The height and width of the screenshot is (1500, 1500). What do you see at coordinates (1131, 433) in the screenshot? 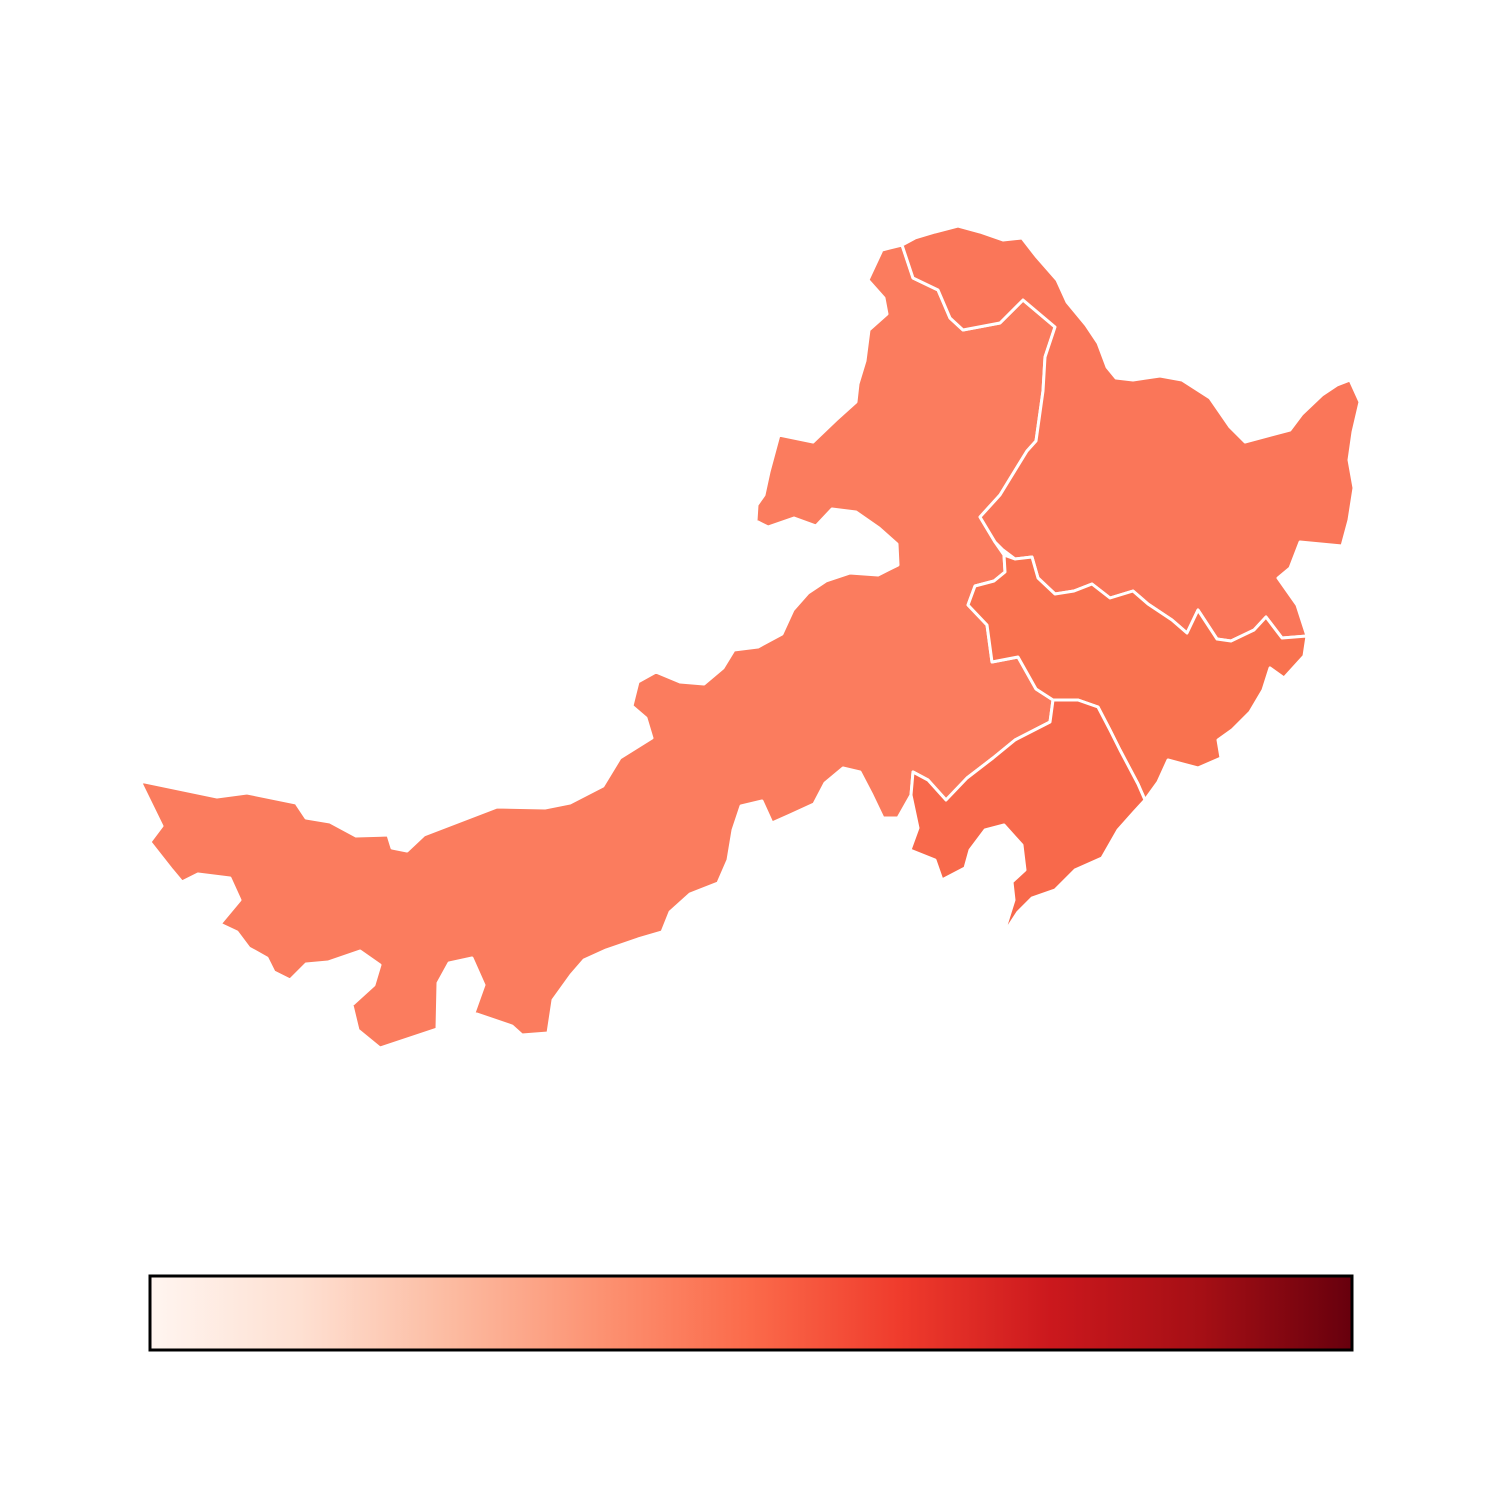
I see `region-north` at bounding box center [1131, 433].